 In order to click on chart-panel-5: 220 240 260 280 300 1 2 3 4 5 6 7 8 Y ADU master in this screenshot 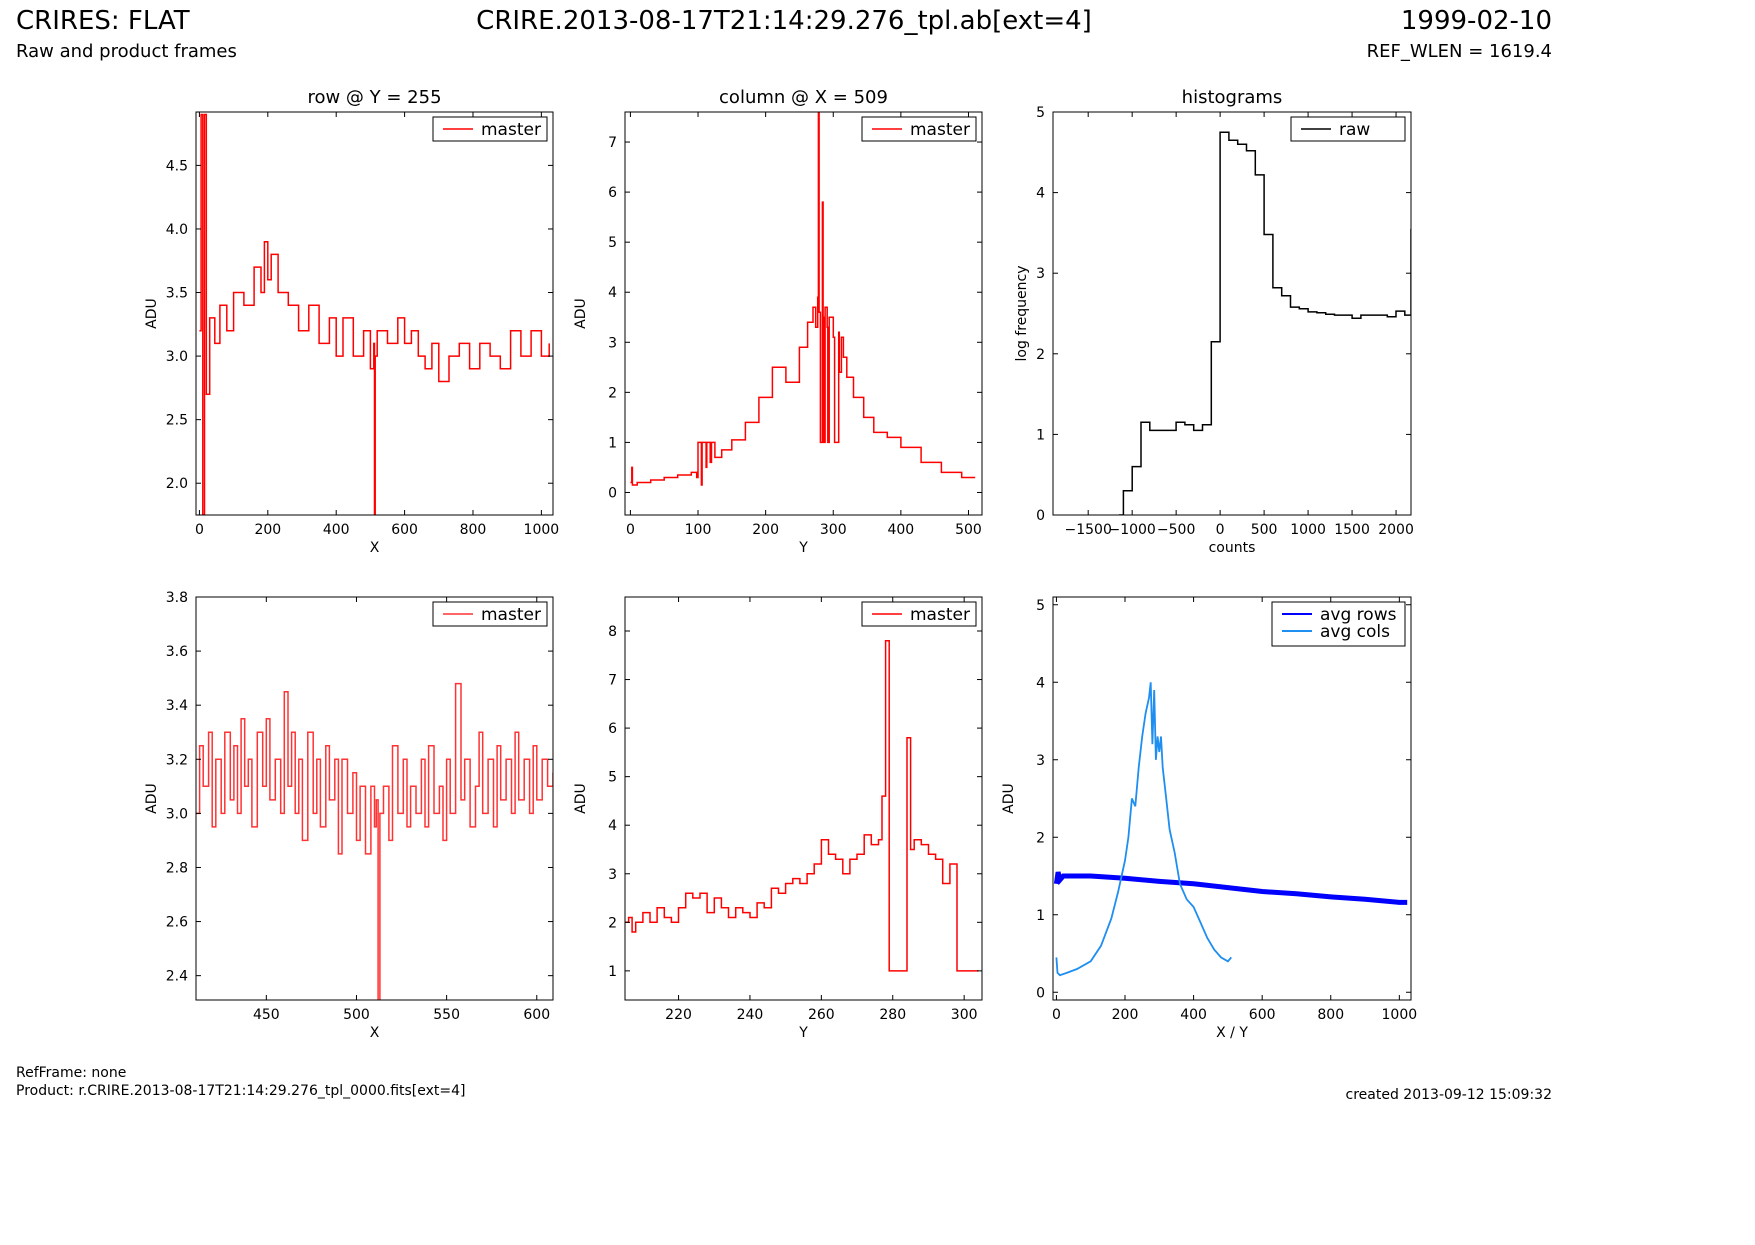, I will do `click(778, 818)`.